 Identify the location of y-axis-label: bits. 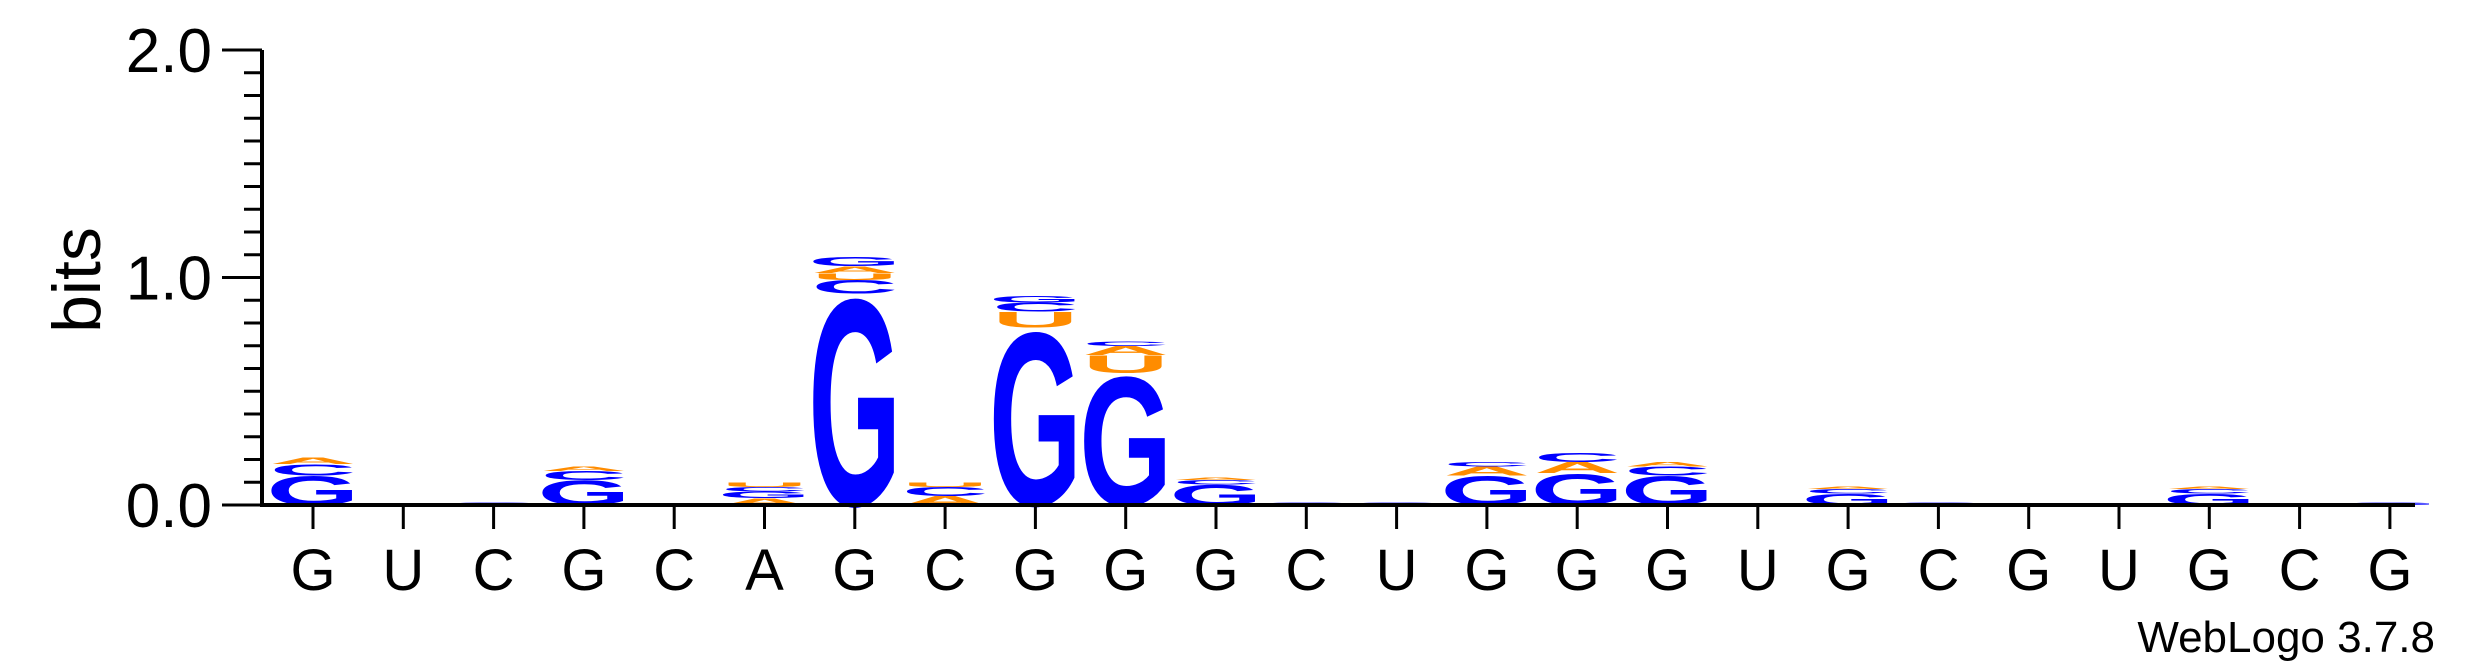
(77, 280).